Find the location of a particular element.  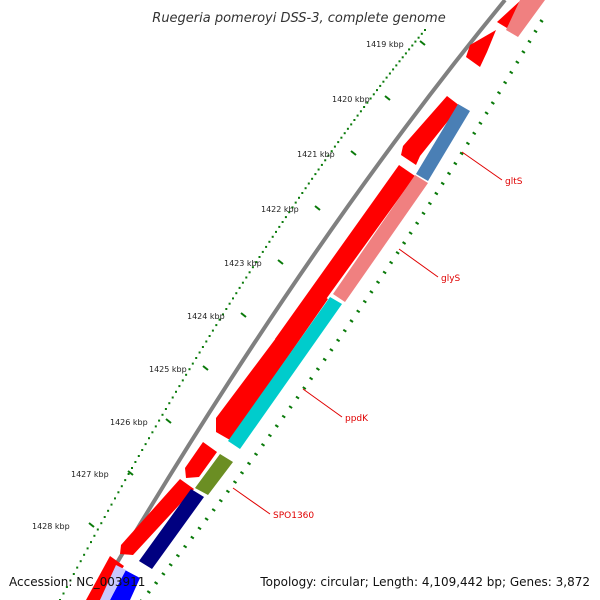

cds-gltS is located at coordinates (443, 142).